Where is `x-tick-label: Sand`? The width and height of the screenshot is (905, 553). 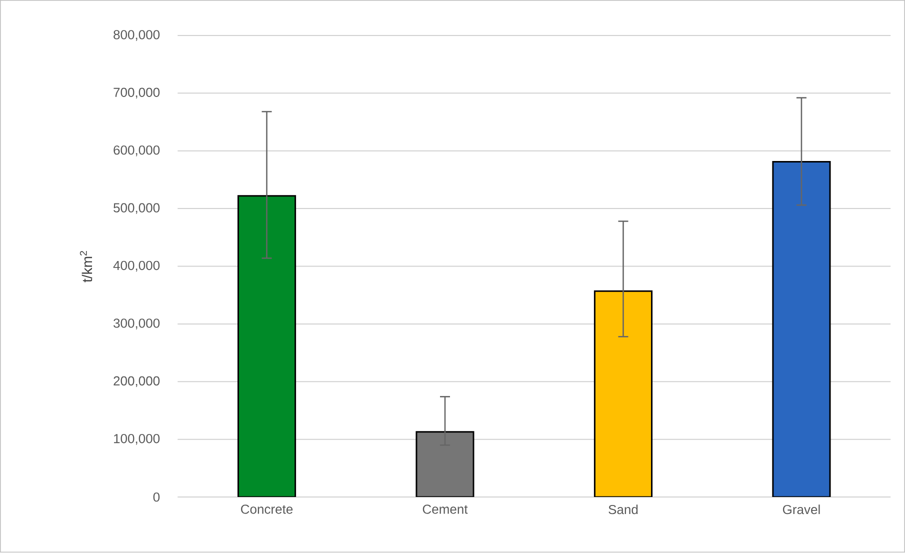 x-tick-label: Sand is located at coordinates (623, 509).